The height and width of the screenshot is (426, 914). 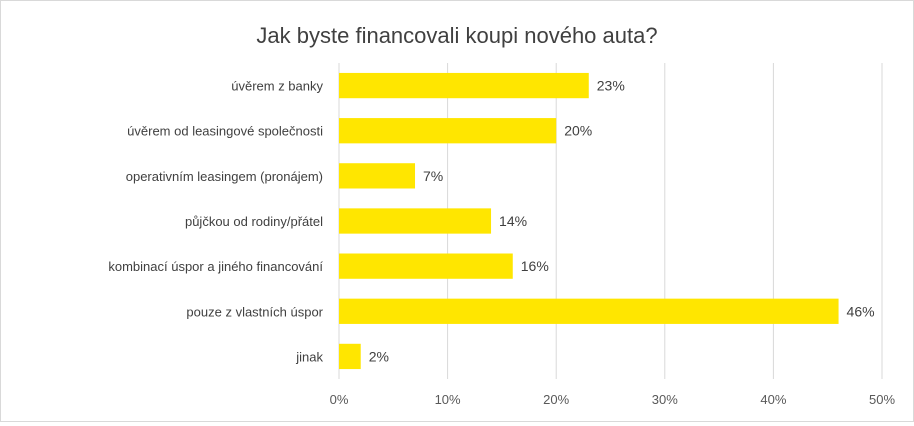 What do you see at coordinates (277, 86) in the screenshot?
I see `category-label: úvěrem z banky` at bounding box center [277, 86].